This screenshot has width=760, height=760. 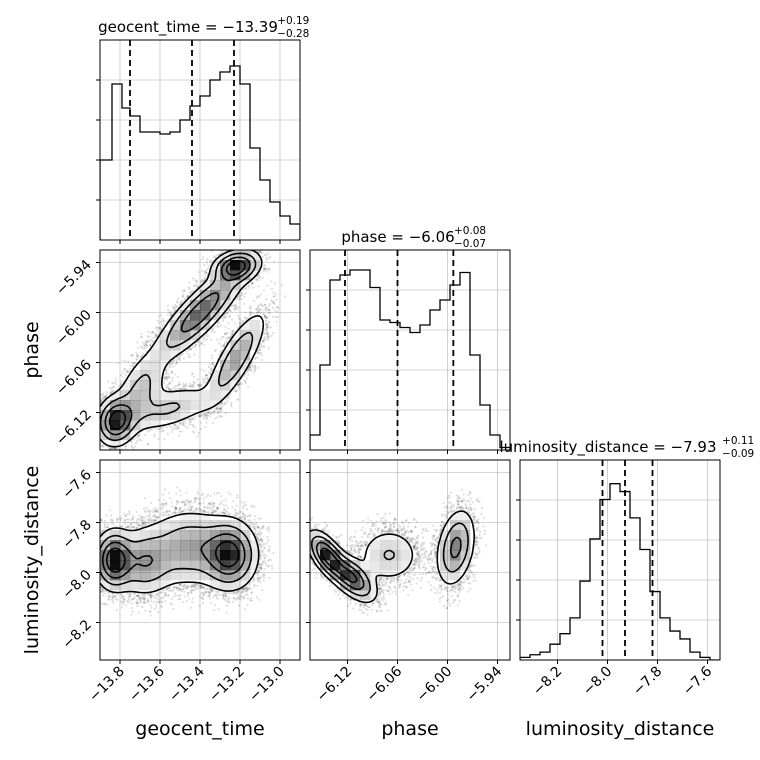 What do you see at coordinates (410, 350) in the screenshot?
I see `panel-frame` at bounding box center [410, 350].